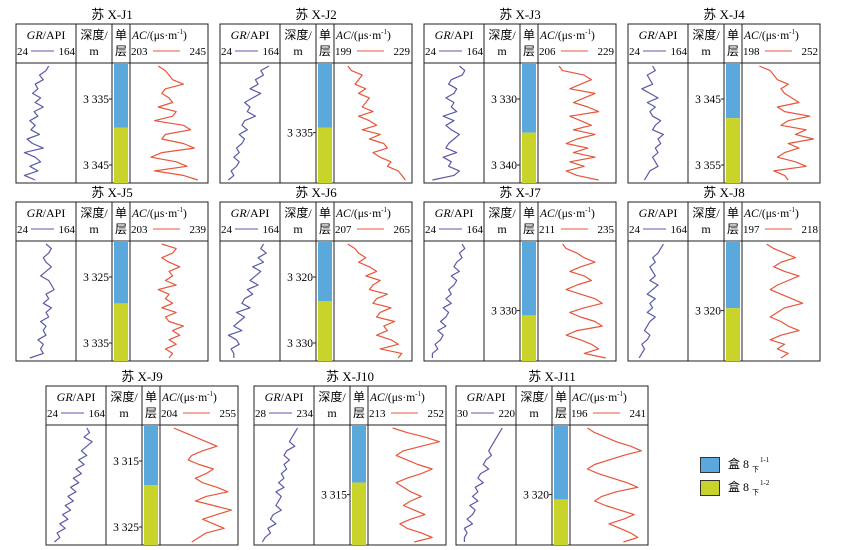 This screenshot has height=550, width=846. What do you see at coordinates (305, 414) in the screenshot?
I see `gr-range-max: 234` at bounding box center [305, 414].